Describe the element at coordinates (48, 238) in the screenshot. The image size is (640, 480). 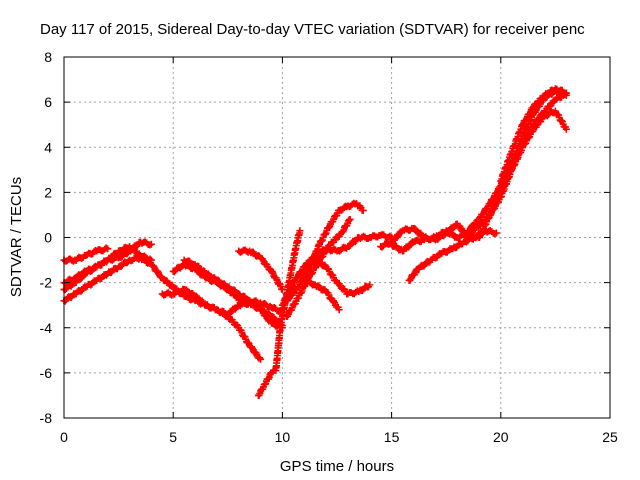
I see `y-tick-label: 0` at that location.